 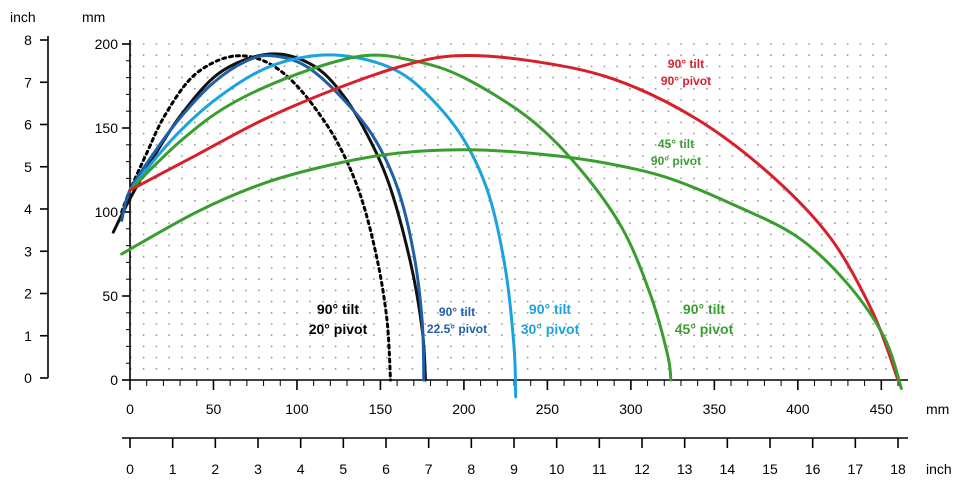 What do you see at coordinates (550, 329) in the screenshot?
I see `annotation-30-pivot-line2: 30° pivot` at bounding box center [550, 329].